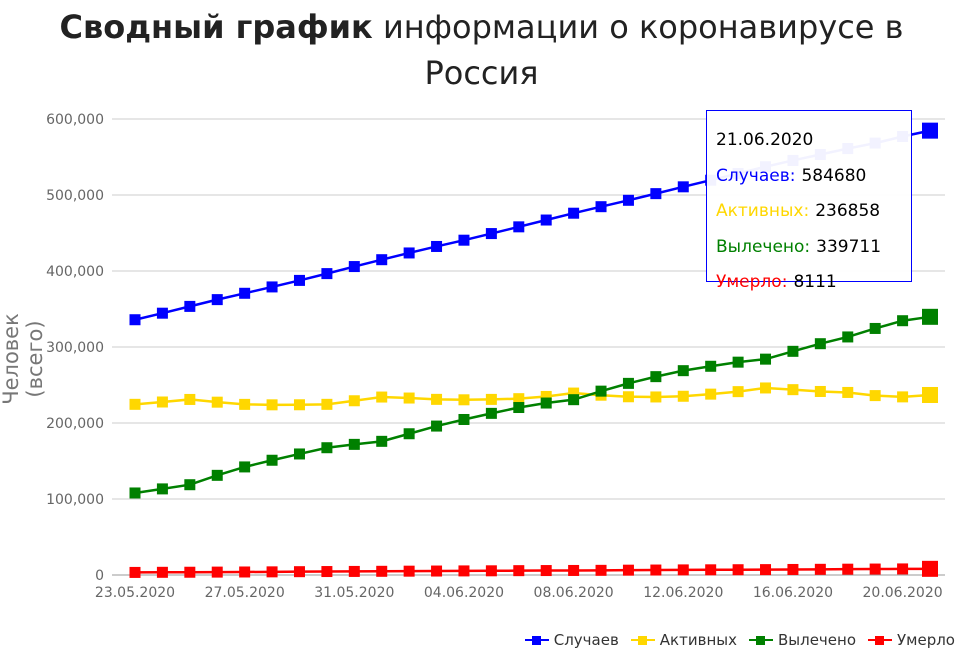  I want to click on y-tick-label: 400,000, so click(75, 272).